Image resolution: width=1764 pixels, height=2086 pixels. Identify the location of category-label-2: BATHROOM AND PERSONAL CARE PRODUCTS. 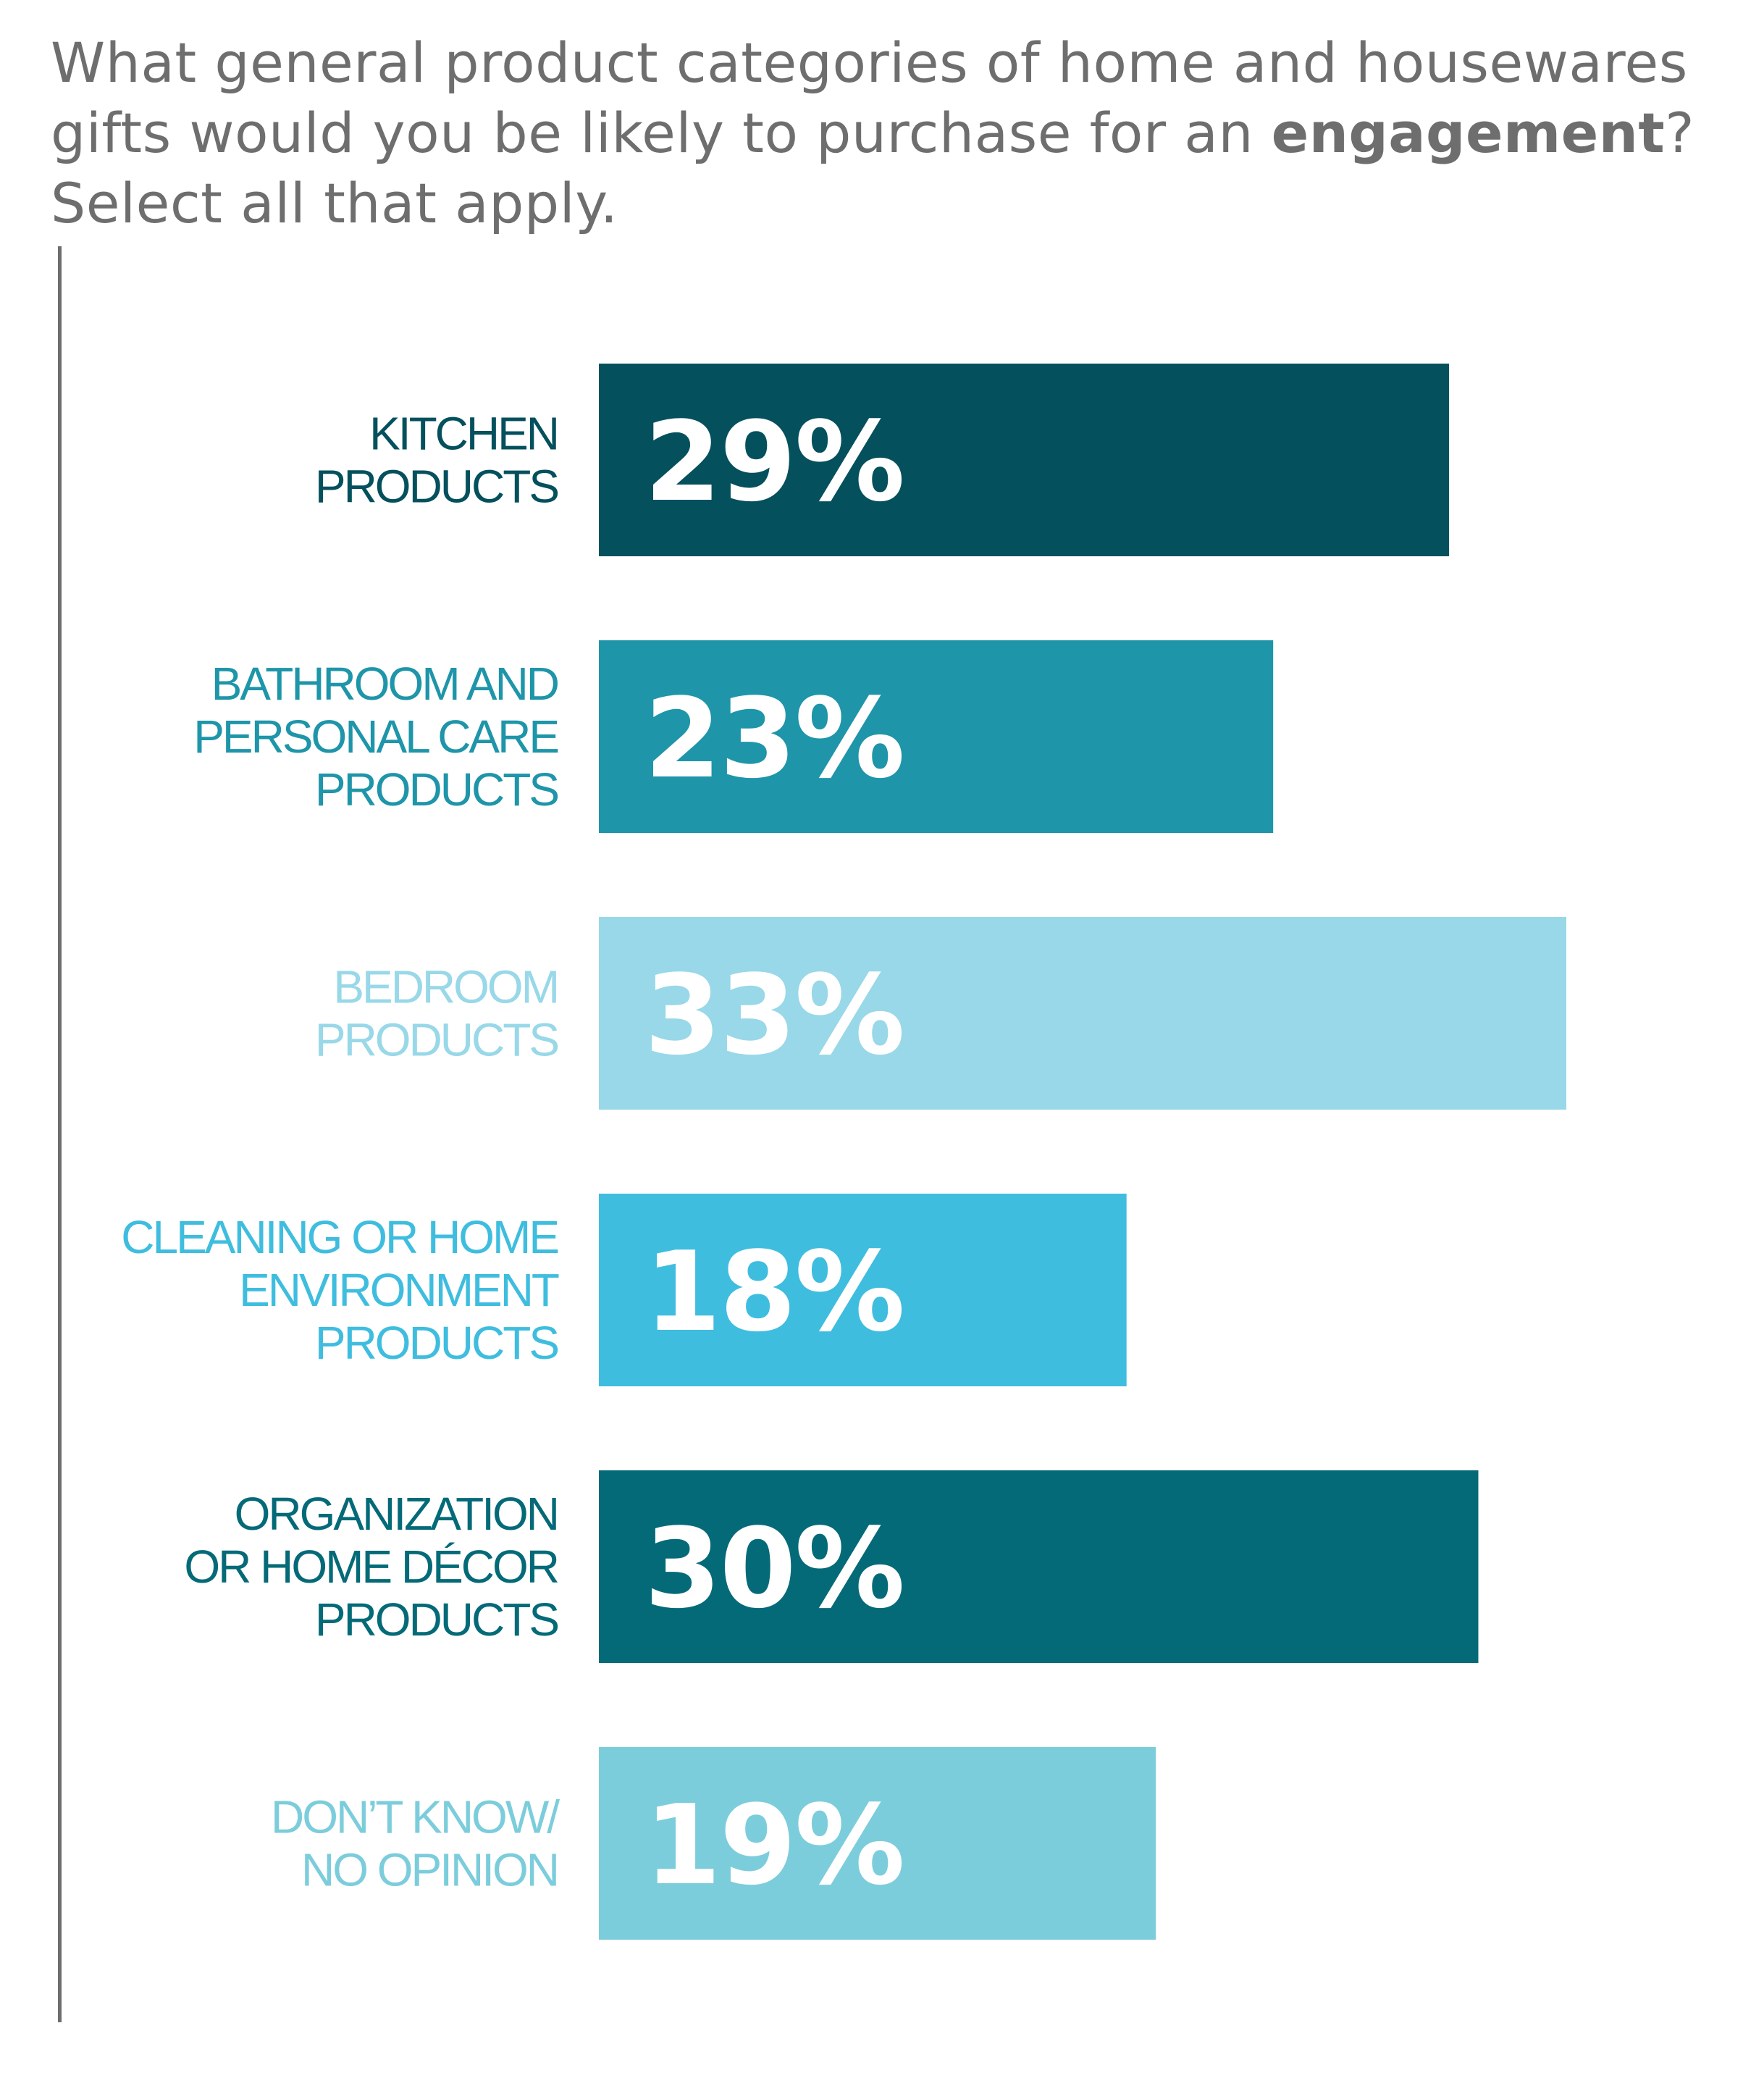
(375, 737).